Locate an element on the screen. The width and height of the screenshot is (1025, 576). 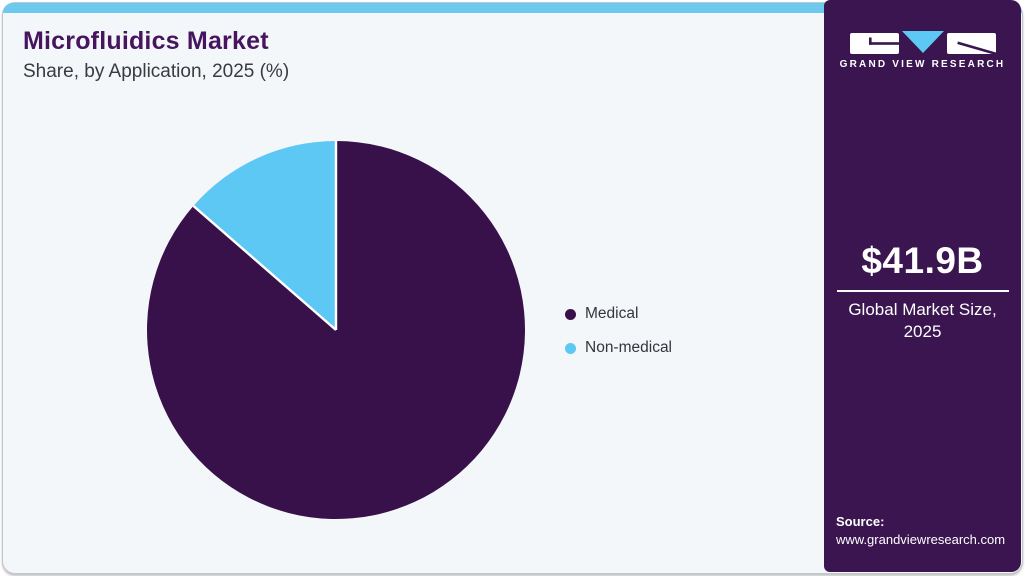
legend-swatch-medical is located at coordinates (570, 314).